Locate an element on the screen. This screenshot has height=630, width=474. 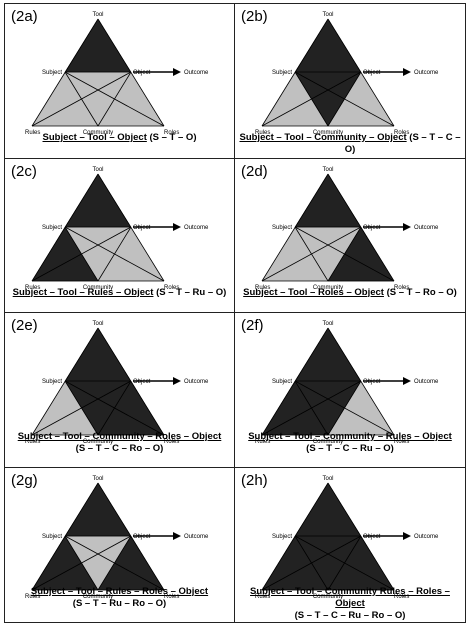
caption-main: Subject – Tool – Rules – Roles – Object is located at coordinates (119, 591).